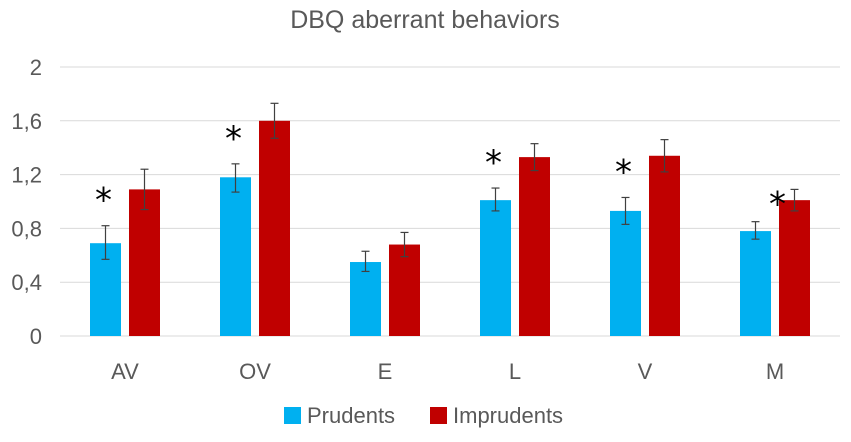 This screenshot has height=442, width=851. Describe the element at coordinates (425, 20) in the screenshot. I see `chart-title: DBQ aberrant behaviors` at that location.